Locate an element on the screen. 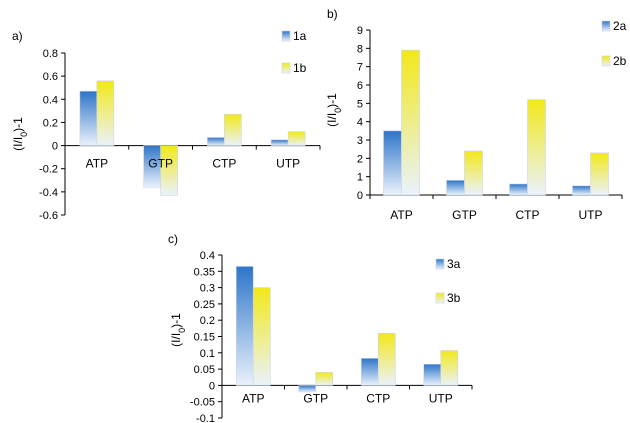  legend-swatch-2b is located at coordinates (606, 61).